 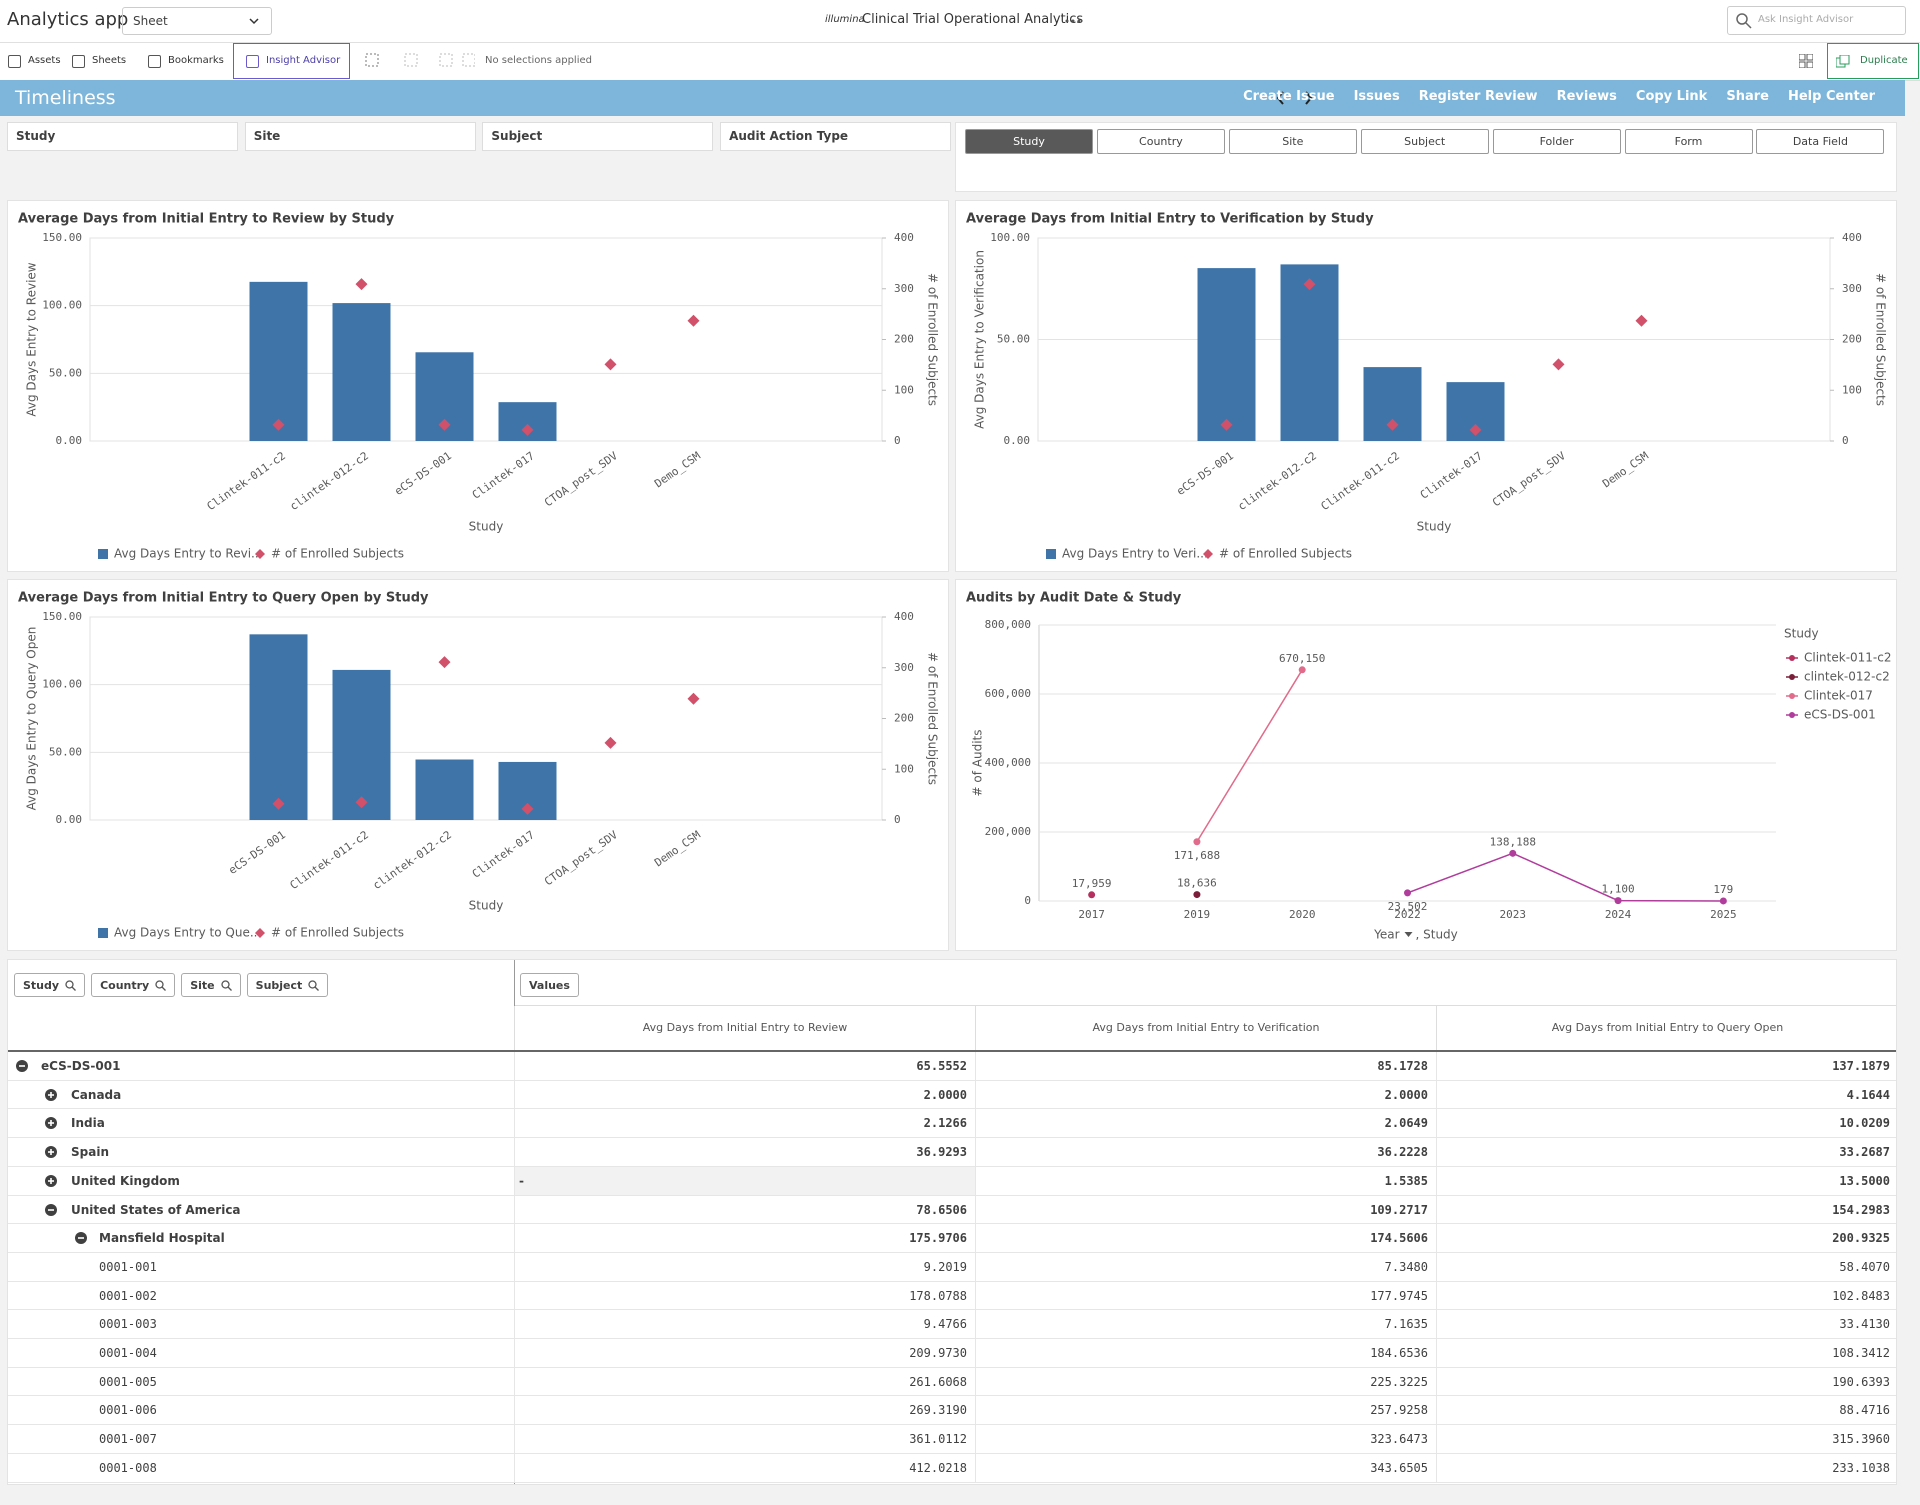 What do you see at coordinates (1292, 141) in the screenshot?
I see `dimension-button: Site` at bounding box center [1292, 141].